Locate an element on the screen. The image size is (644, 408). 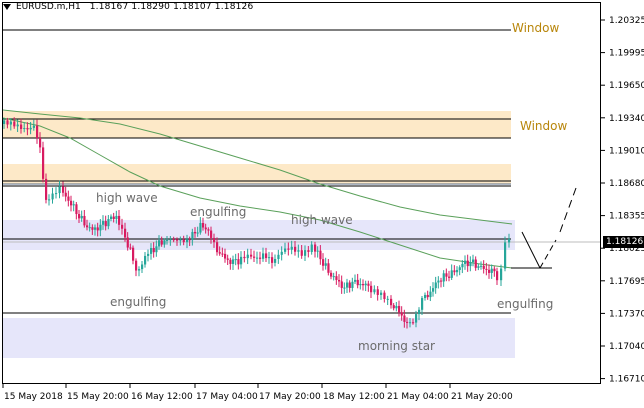
price-tick-label: 1.18355 is located at coordinates (626, 217).